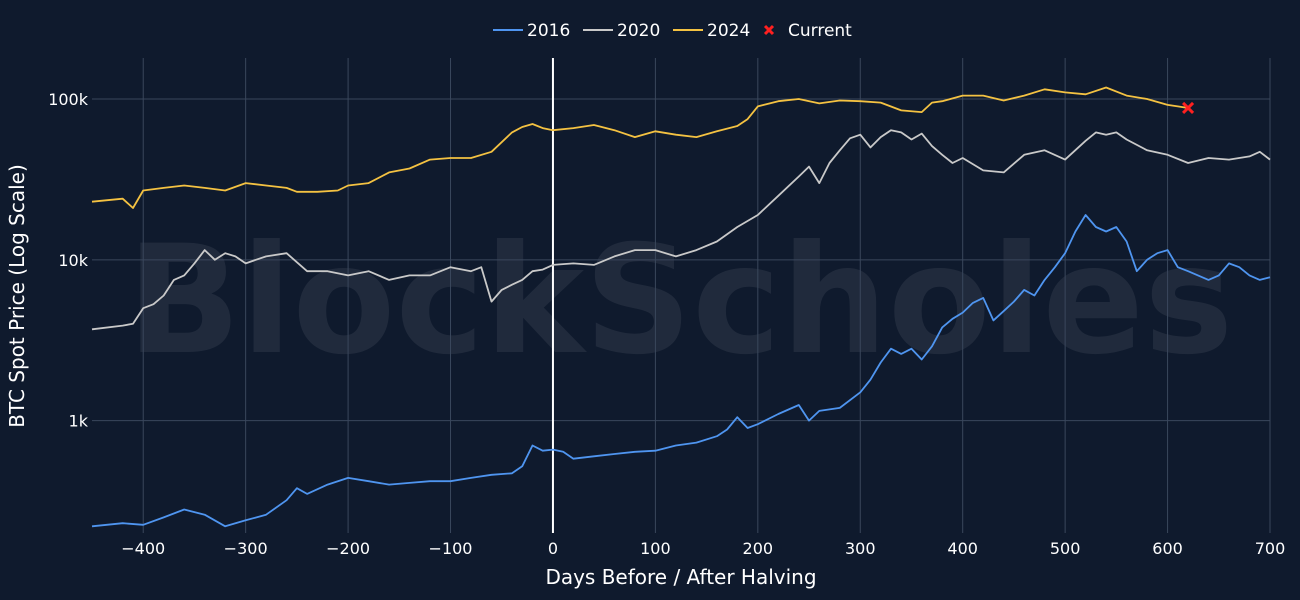  What do you see at coordinates (728, 31) in the screenshot?
I see `legend-label: 2024` at bounding box center [728, 31].